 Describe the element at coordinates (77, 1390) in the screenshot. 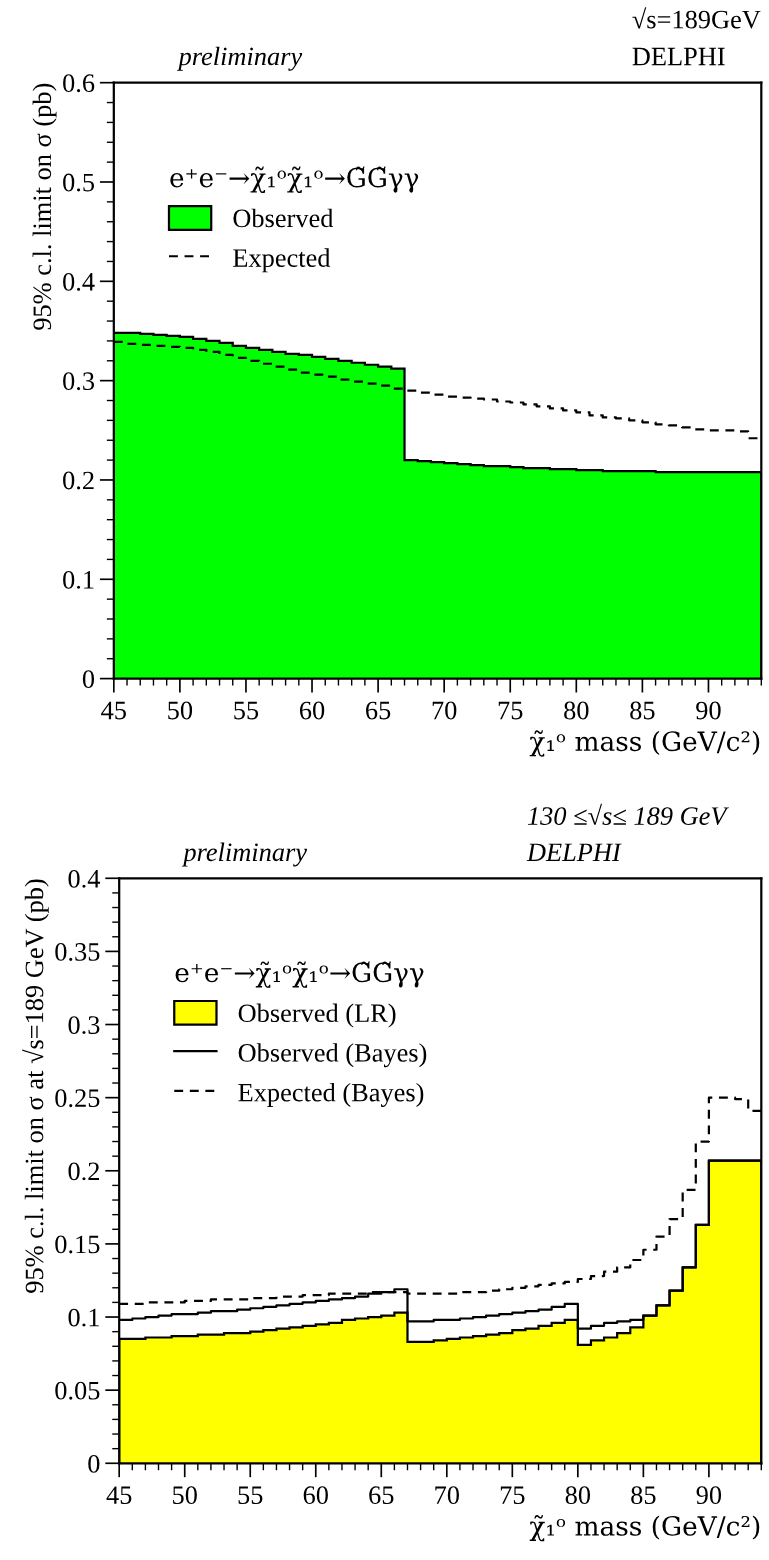

I see `y-tick-label: 0.05` at that location.